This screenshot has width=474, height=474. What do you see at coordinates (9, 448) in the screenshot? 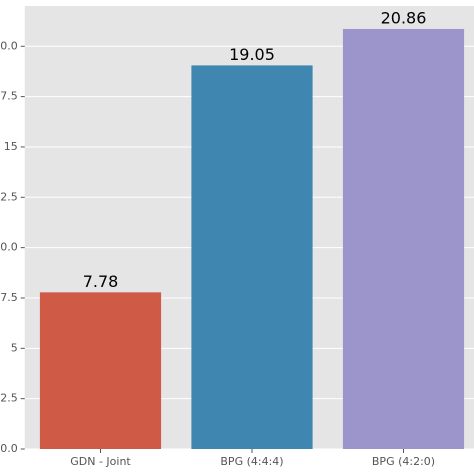
I see `y-tick-label: 0.0` at bounding box center [9, 448].